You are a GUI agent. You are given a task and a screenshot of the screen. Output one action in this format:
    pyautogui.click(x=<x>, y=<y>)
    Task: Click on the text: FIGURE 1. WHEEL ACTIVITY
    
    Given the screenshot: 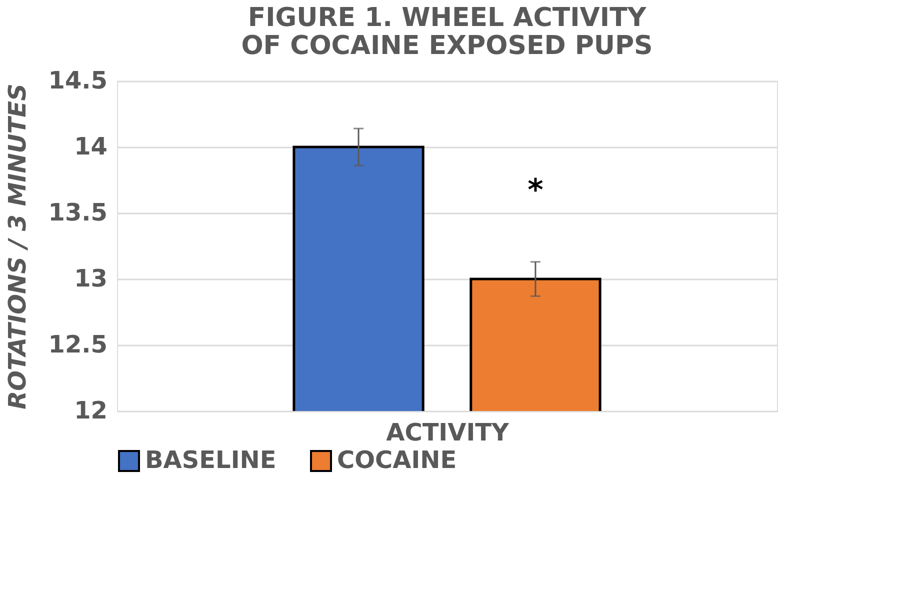 What is the action you would take?
    pyautogui.click(x=447, y=18)
    